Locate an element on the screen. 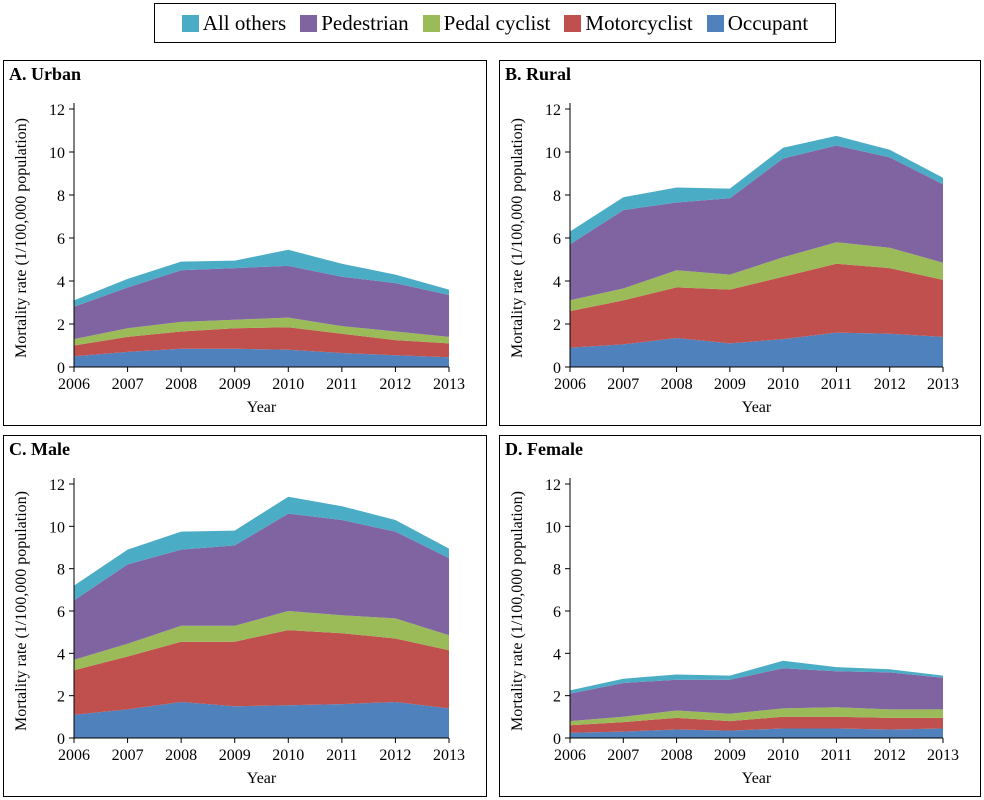 The image size is (984, 800). legend-item-all-others: All others is located at coordinates (234, 23).